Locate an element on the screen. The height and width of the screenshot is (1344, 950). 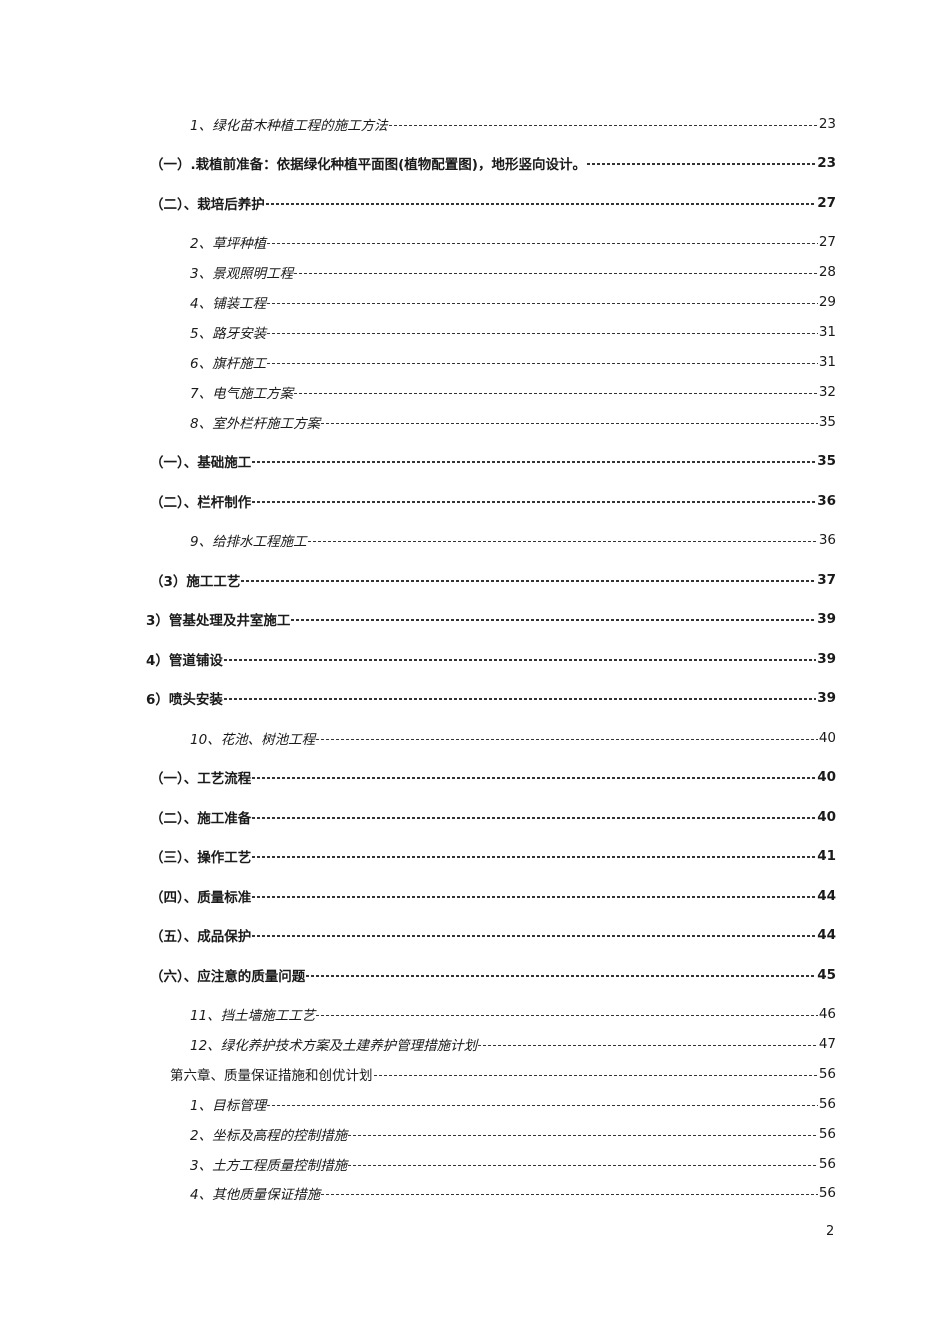
toc-entry-title: （一）、基础施工 is located at coordinates (201, 463).